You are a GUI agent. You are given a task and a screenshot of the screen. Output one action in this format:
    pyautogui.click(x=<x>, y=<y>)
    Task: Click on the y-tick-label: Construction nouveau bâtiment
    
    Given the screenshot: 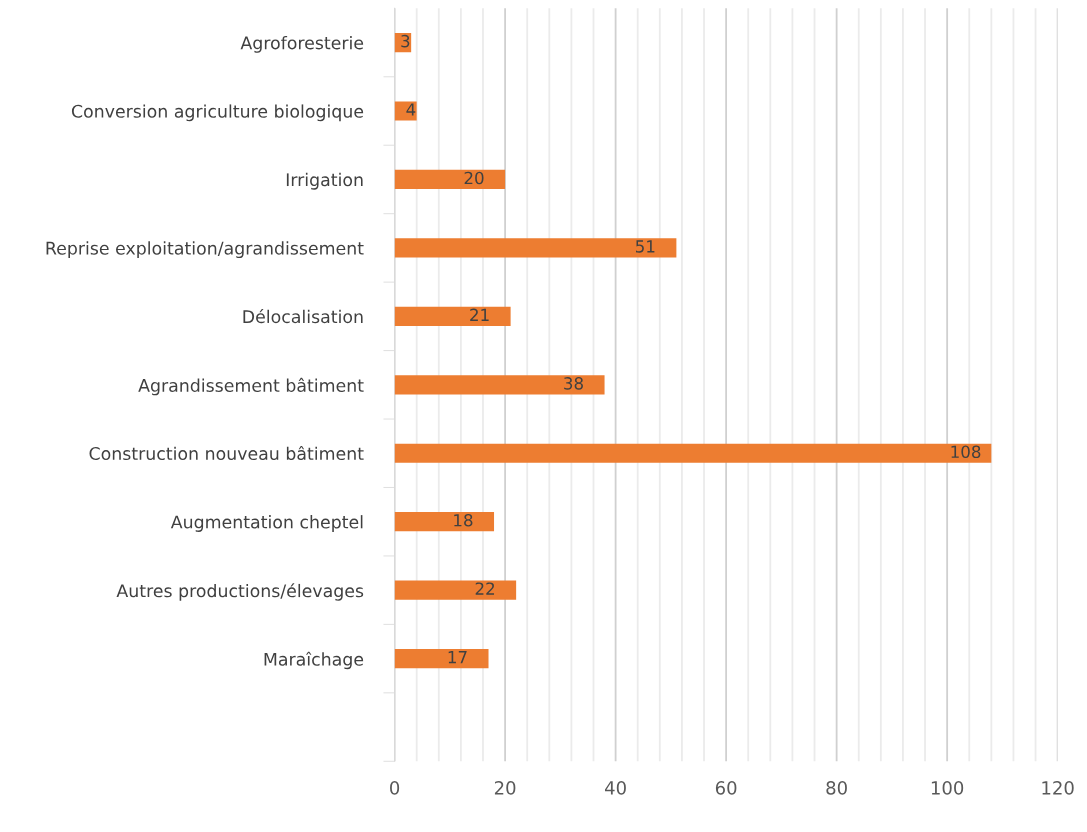 What is the action you would take?
    pyautogui.click(x=226, y=453)
    